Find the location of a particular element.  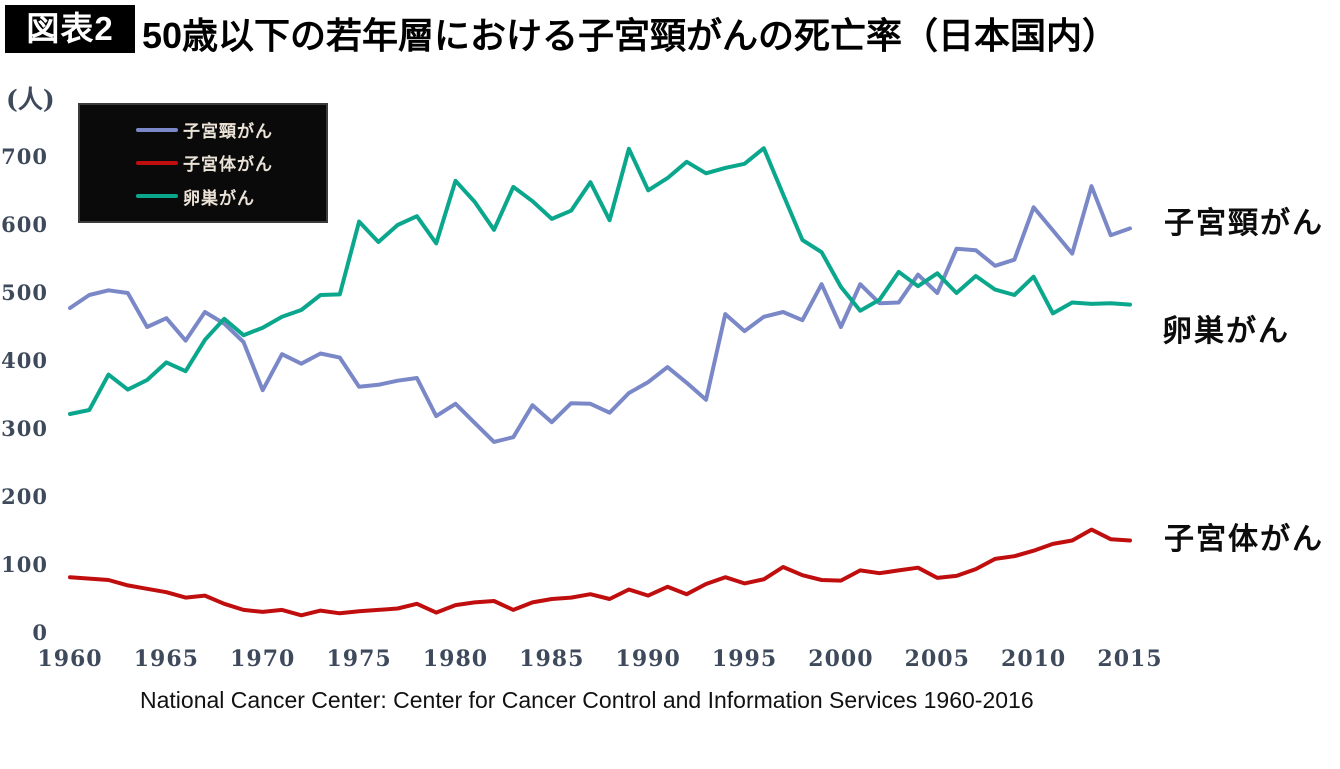

legend-label: 卵巣がん is located at coordinates (219, 198).